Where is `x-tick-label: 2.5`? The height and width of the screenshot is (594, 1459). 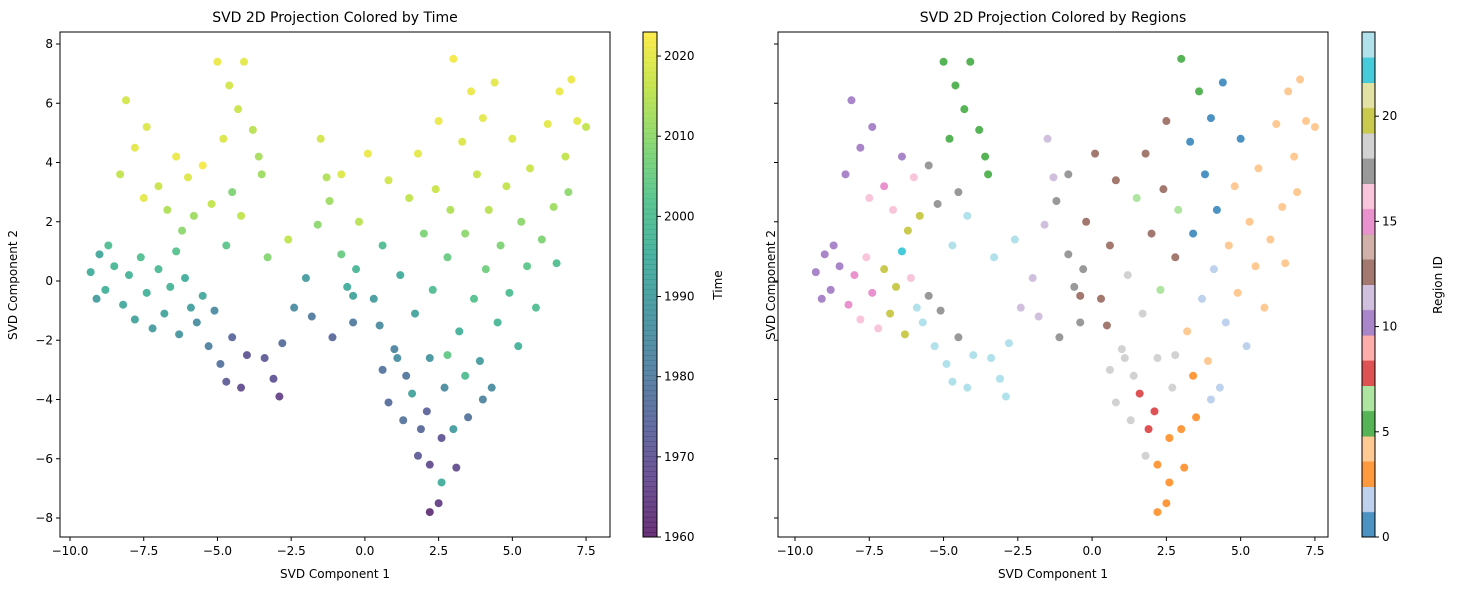
x-tick-label: 2.5 is located at coordinates (438, 551).